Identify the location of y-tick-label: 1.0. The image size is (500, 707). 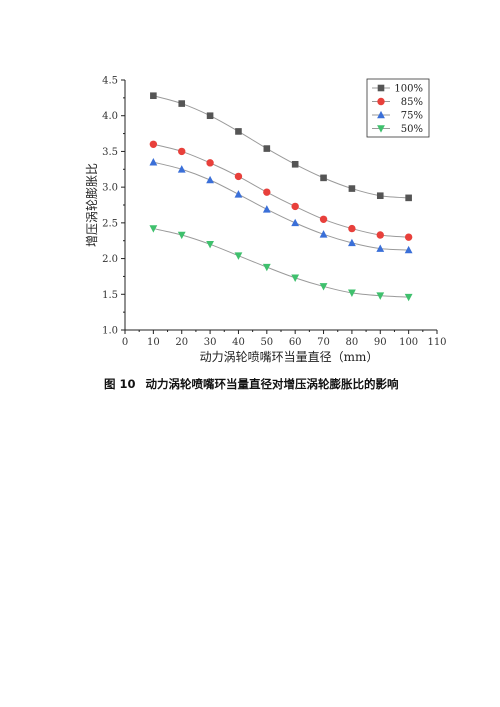
(110, 331).